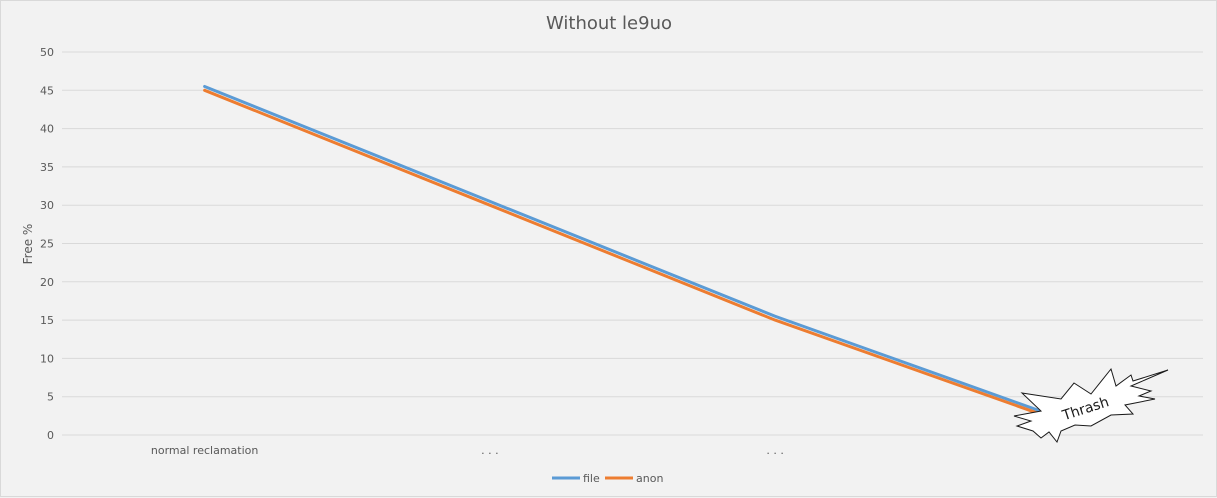 The height and width of the screenshot is (498, 1217). Describe the element at coordinates (609, 23) in the screenshot. I see `chart-title: Without le9uo` at that location.